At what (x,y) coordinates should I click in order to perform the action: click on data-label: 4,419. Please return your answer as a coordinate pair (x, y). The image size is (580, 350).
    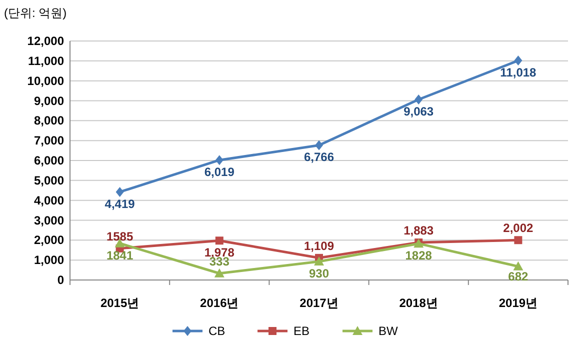
    Looking at the image, I should click on (120, 203).